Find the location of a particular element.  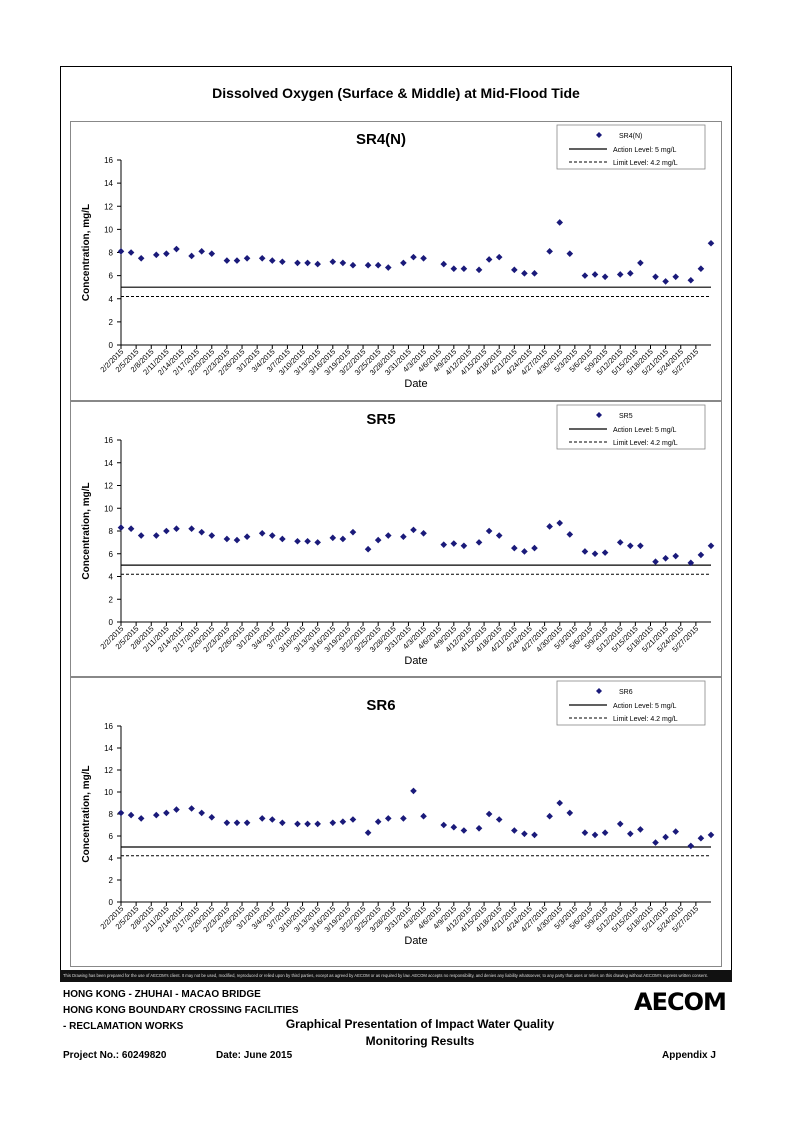

chart-title: SR6 is located at coordinates (380, 705).